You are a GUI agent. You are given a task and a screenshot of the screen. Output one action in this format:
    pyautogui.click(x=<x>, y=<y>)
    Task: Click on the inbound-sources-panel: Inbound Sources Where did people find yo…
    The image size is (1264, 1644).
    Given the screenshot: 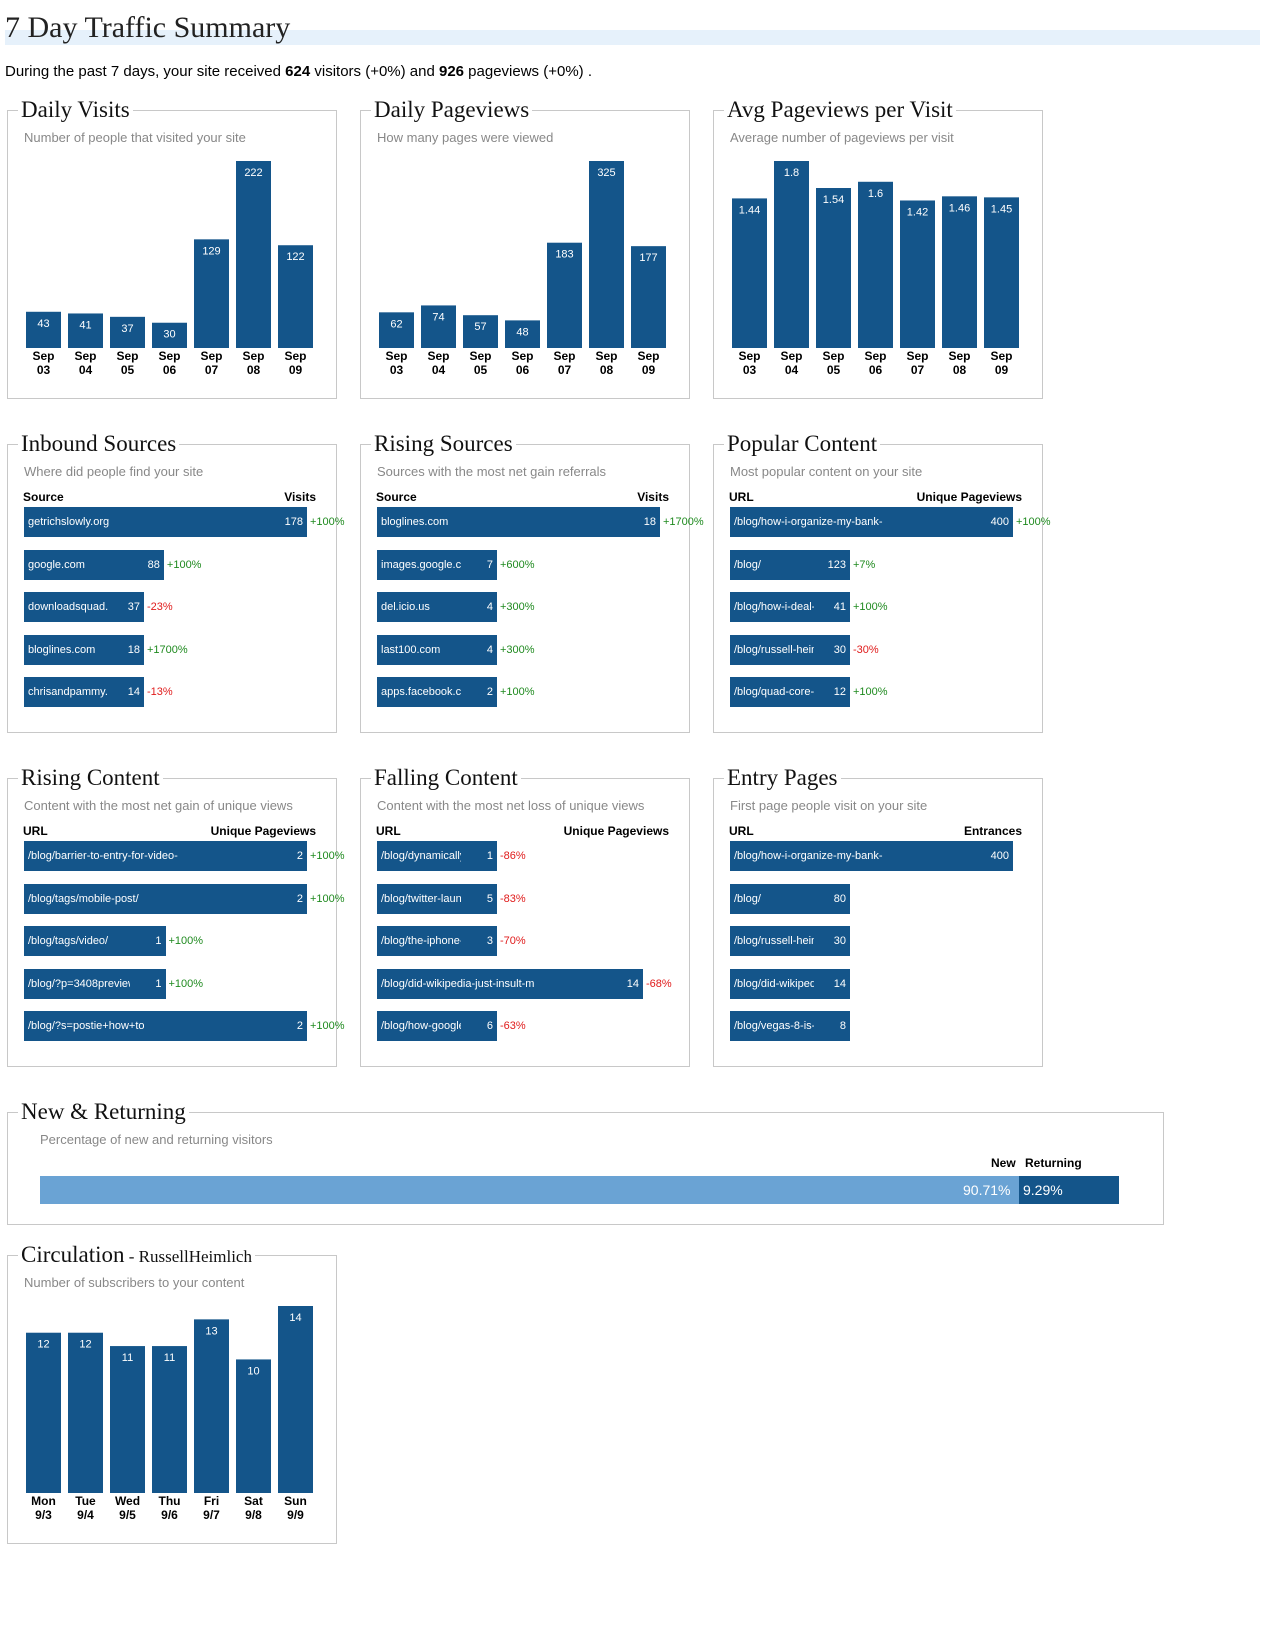 What is the action you would take?
    pyautogui.click(x=176, y=581)
    